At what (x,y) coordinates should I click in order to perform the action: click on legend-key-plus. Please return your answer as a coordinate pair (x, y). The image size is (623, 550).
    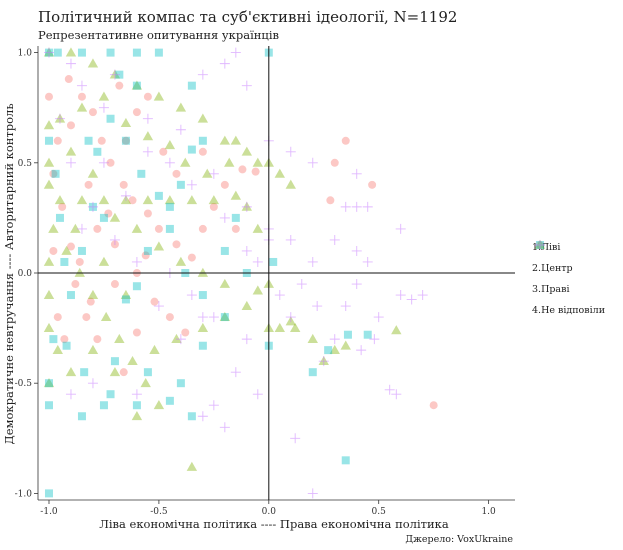
    Looking at the image, I should click on (540, 245).